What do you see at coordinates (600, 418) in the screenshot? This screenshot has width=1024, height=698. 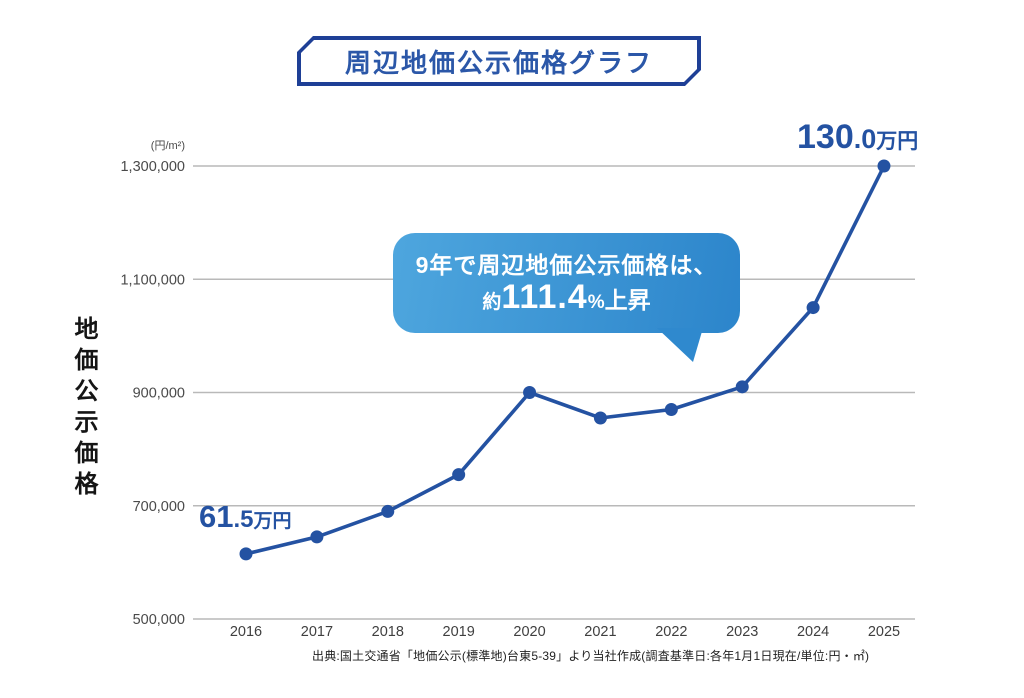 I see `data-point-2021` at bounding box center [600, 418].